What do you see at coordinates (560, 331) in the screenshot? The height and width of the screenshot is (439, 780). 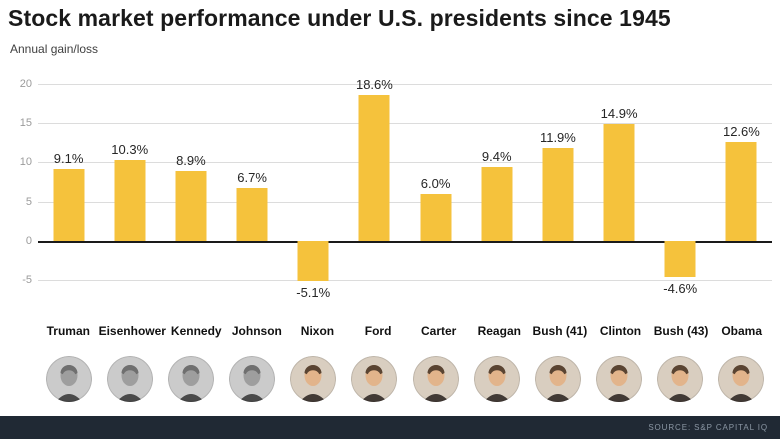 I see `president-name-bush-41: Bush (41)` at bounding box center [560, 331].